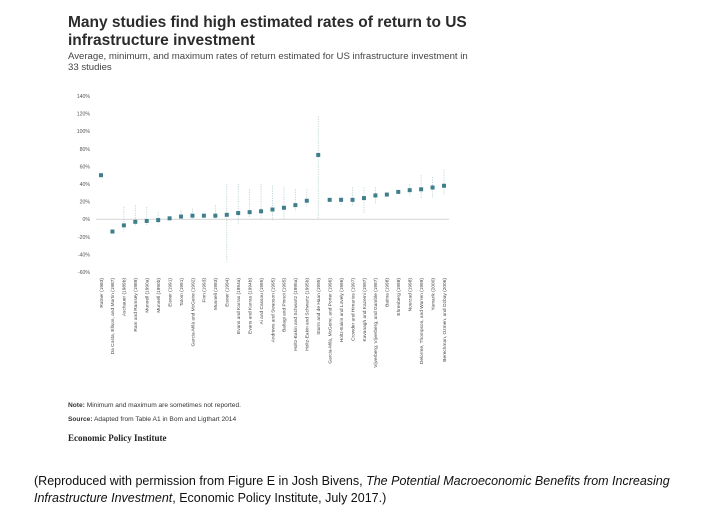 The width and height of the screenshot is (709, 518). What do you see at coordinates (84, 132) in the screenshot?
I see `y-tick-label: 100%` at bounding box center [84, 132].